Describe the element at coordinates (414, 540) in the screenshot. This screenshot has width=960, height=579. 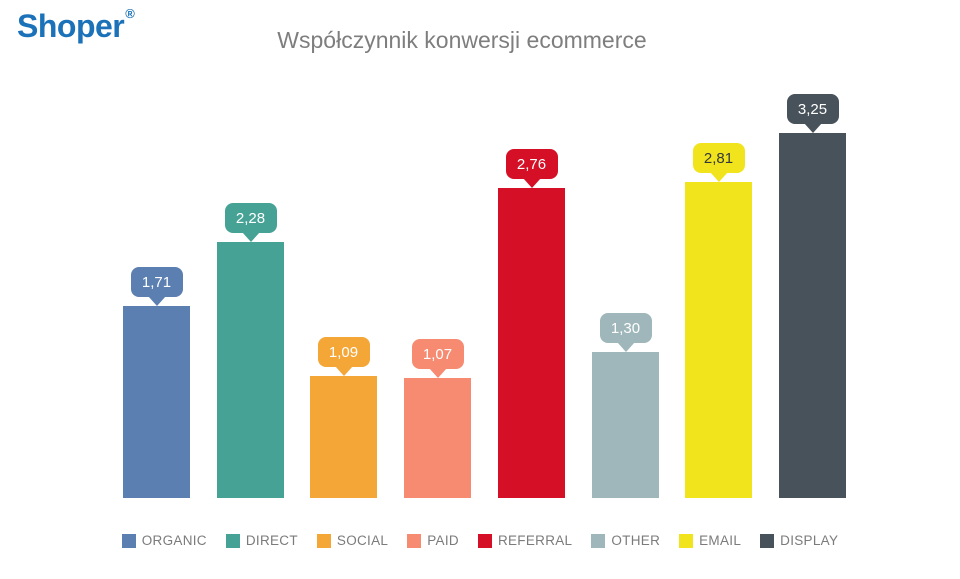
I see `legend-swatch-paid` at that location.